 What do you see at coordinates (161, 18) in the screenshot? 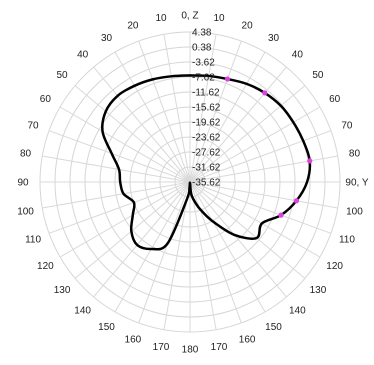
I see `angle-label-35: 10` at bounding box center [161, 18].